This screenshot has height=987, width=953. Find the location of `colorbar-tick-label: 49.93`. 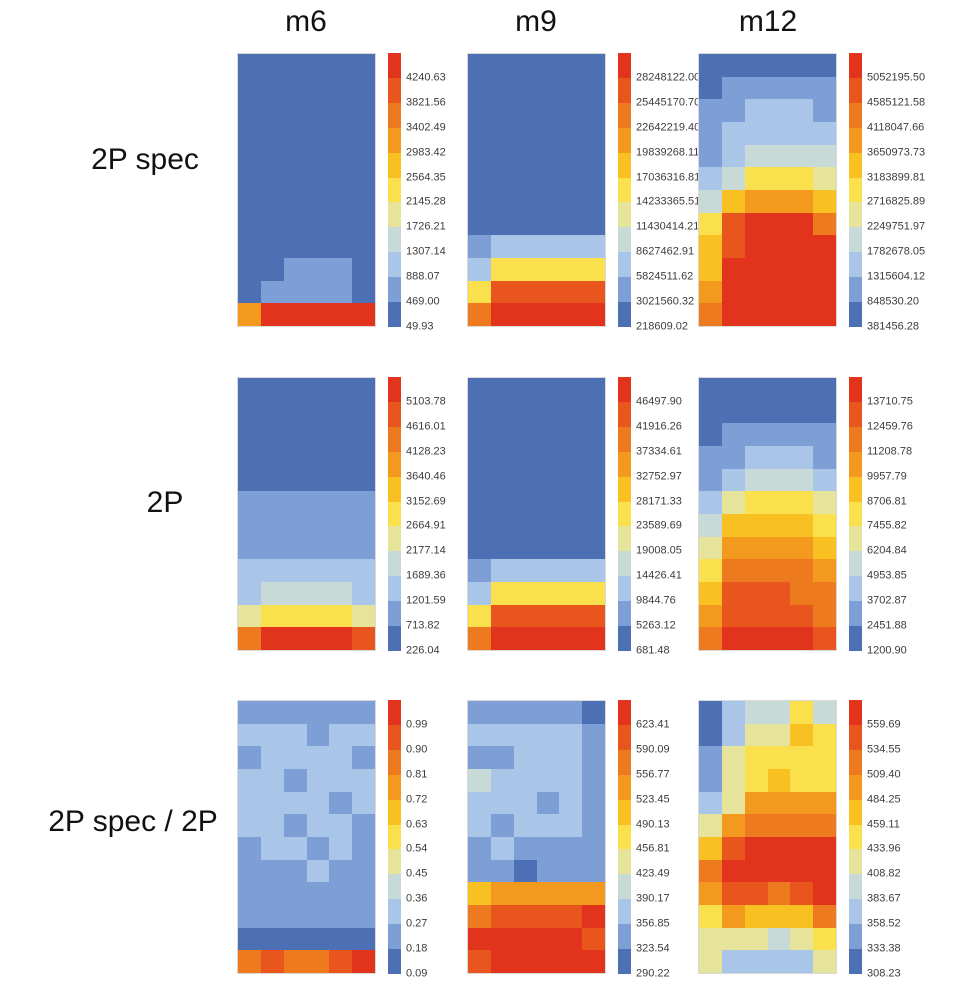

colorbar-tick-label: 49.93 is located at coordinates (420, 326).